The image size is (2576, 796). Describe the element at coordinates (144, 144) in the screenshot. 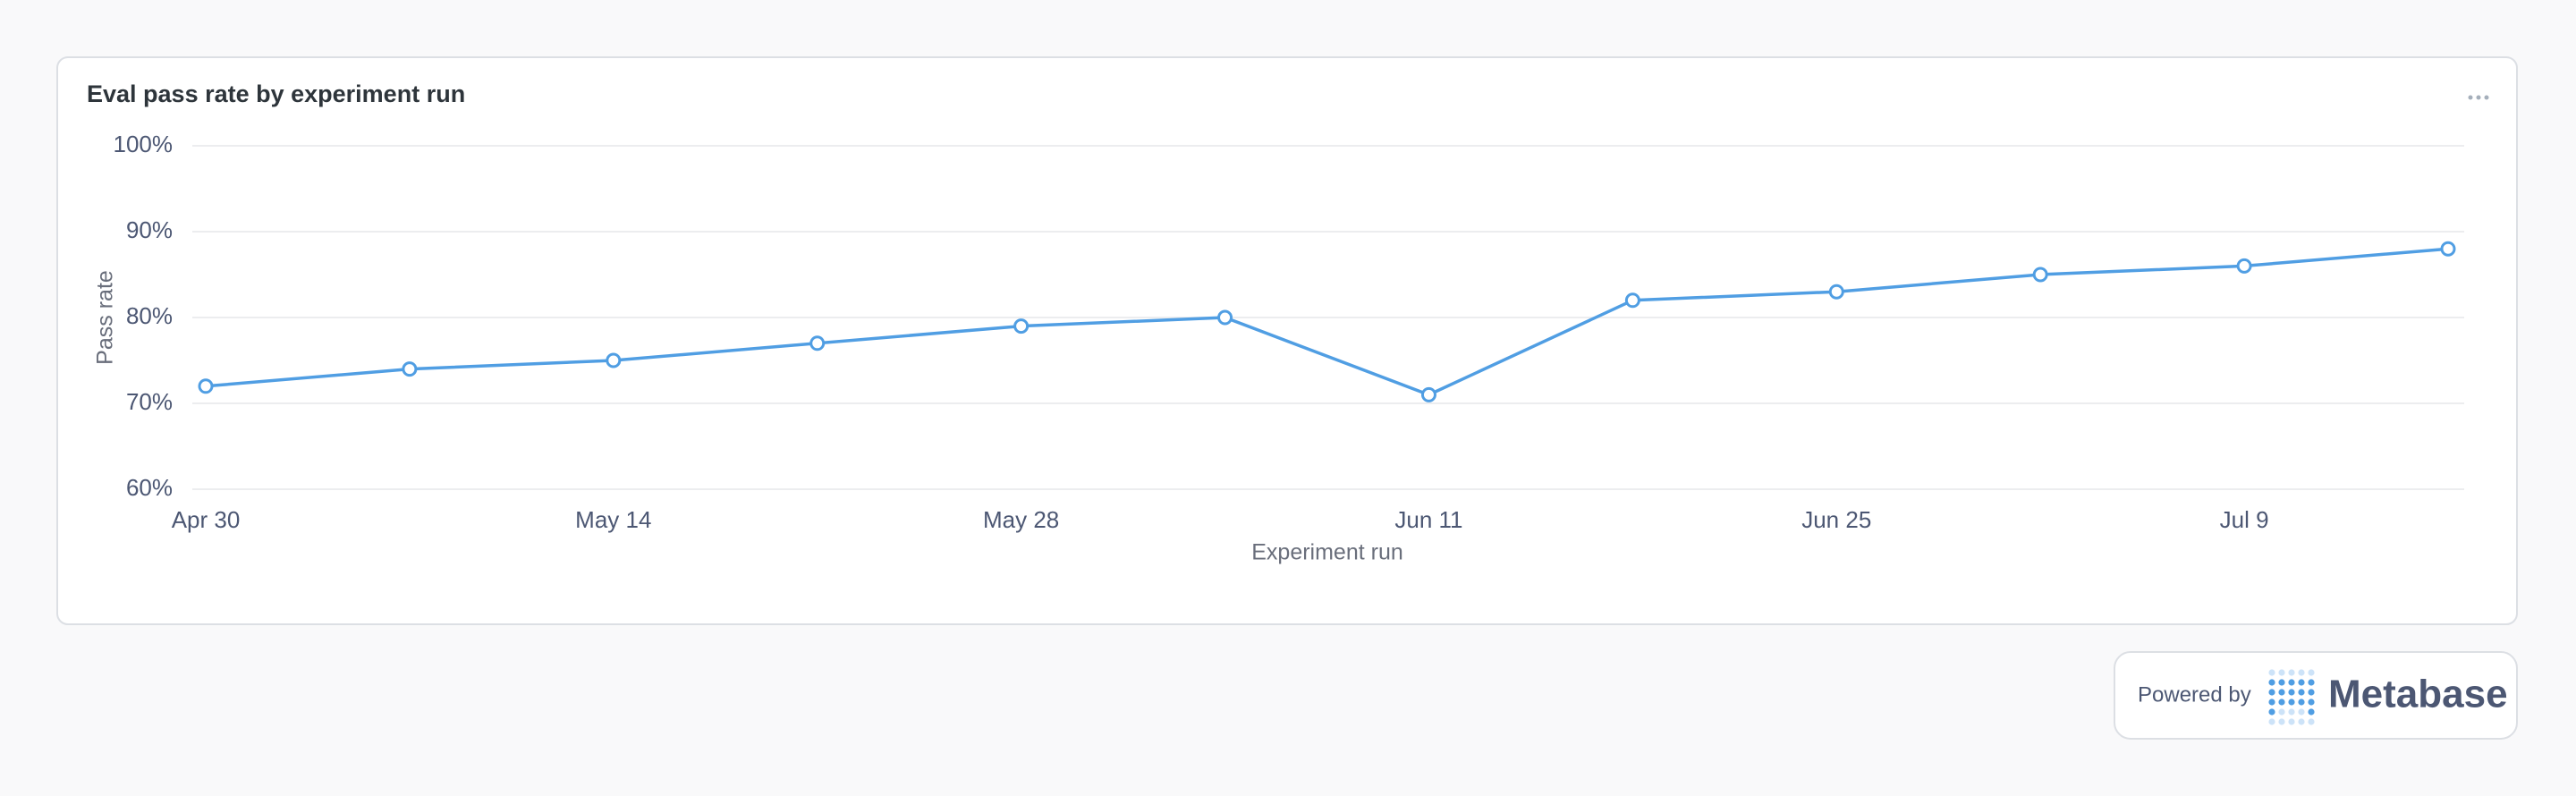

I see `y-tick-label: 100%` at that location.